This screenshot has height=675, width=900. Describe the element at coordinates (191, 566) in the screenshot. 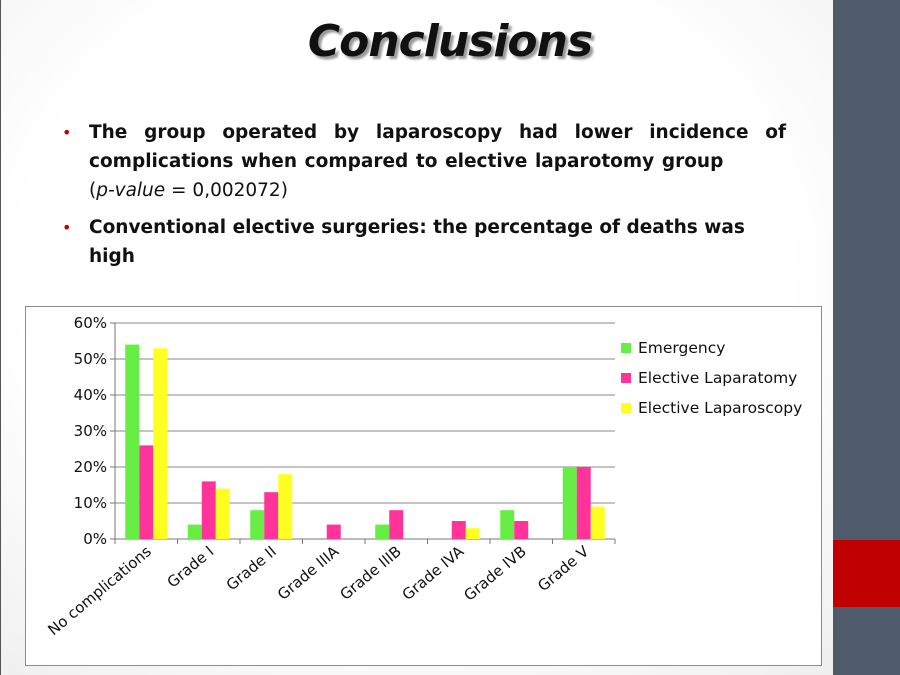

I see `x-category-label: Grade I` at that location.